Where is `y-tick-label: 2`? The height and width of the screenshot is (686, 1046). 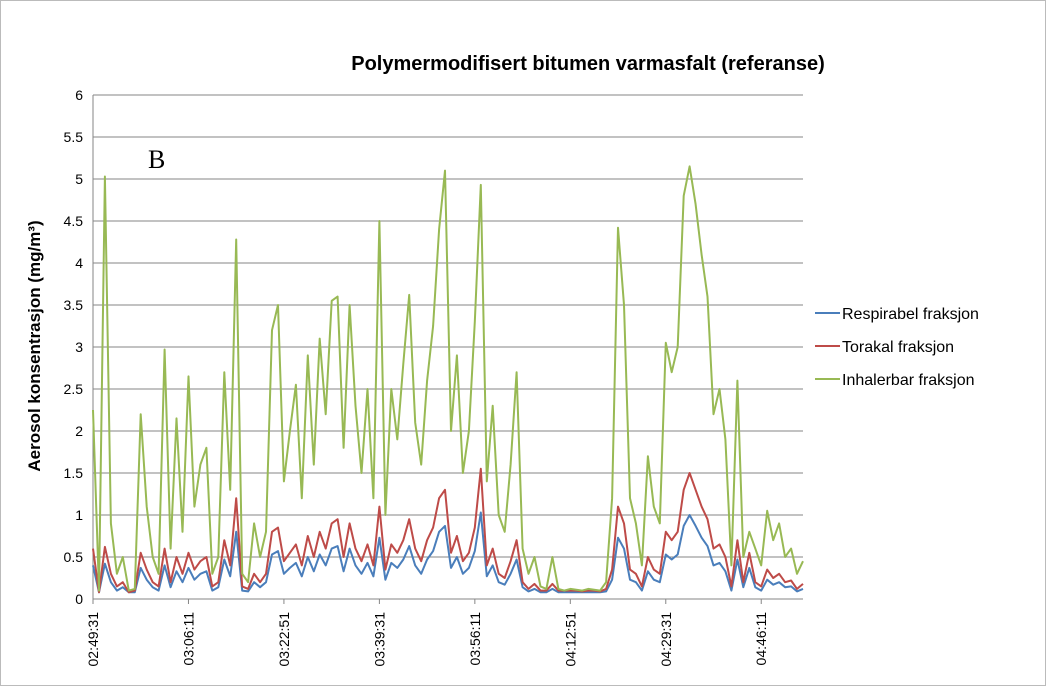 y-tick-label: 2 is located at coordinates (79, 431).